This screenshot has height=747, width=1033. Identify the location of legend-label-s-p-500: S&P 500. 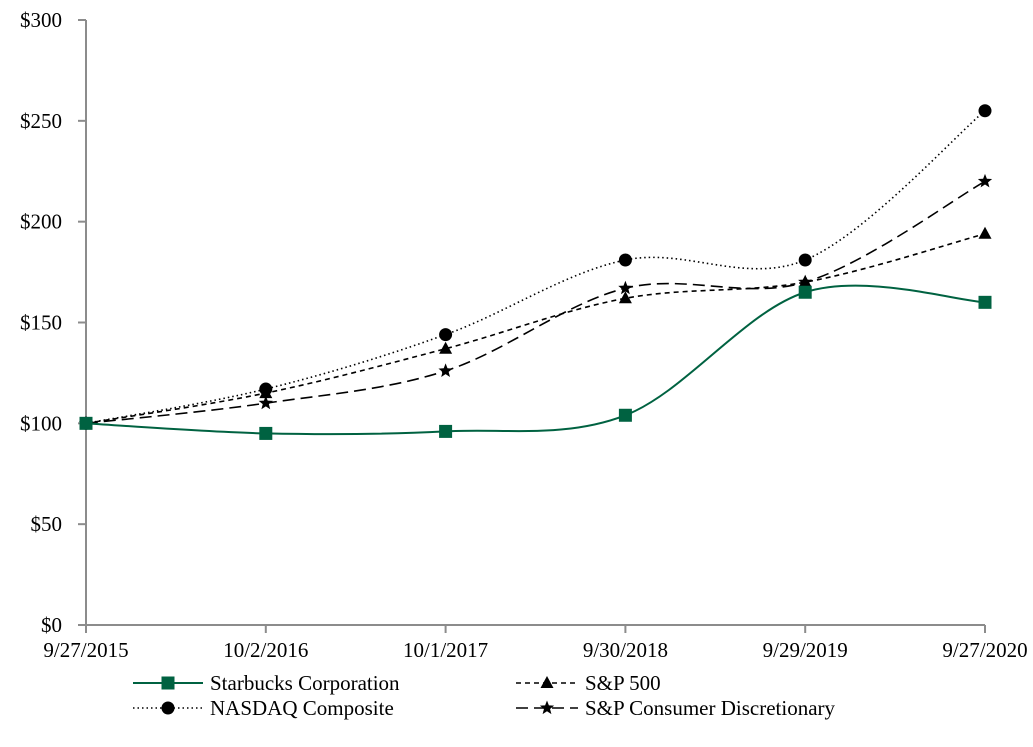
(623, 683).